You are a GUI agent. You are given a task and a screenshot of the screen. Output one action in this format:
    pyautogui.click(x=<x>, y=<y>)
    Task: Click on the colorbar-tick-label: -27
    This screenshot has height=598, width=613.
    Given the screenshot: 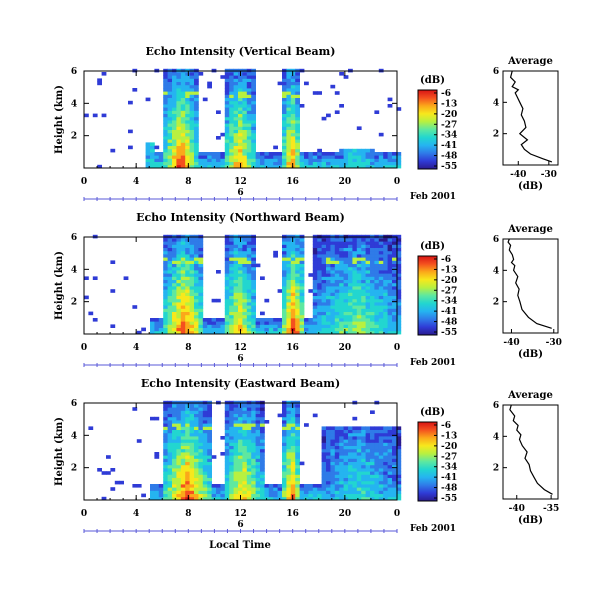 What is the action you would take?
    pyautogui.click(x=449, y=125)
    